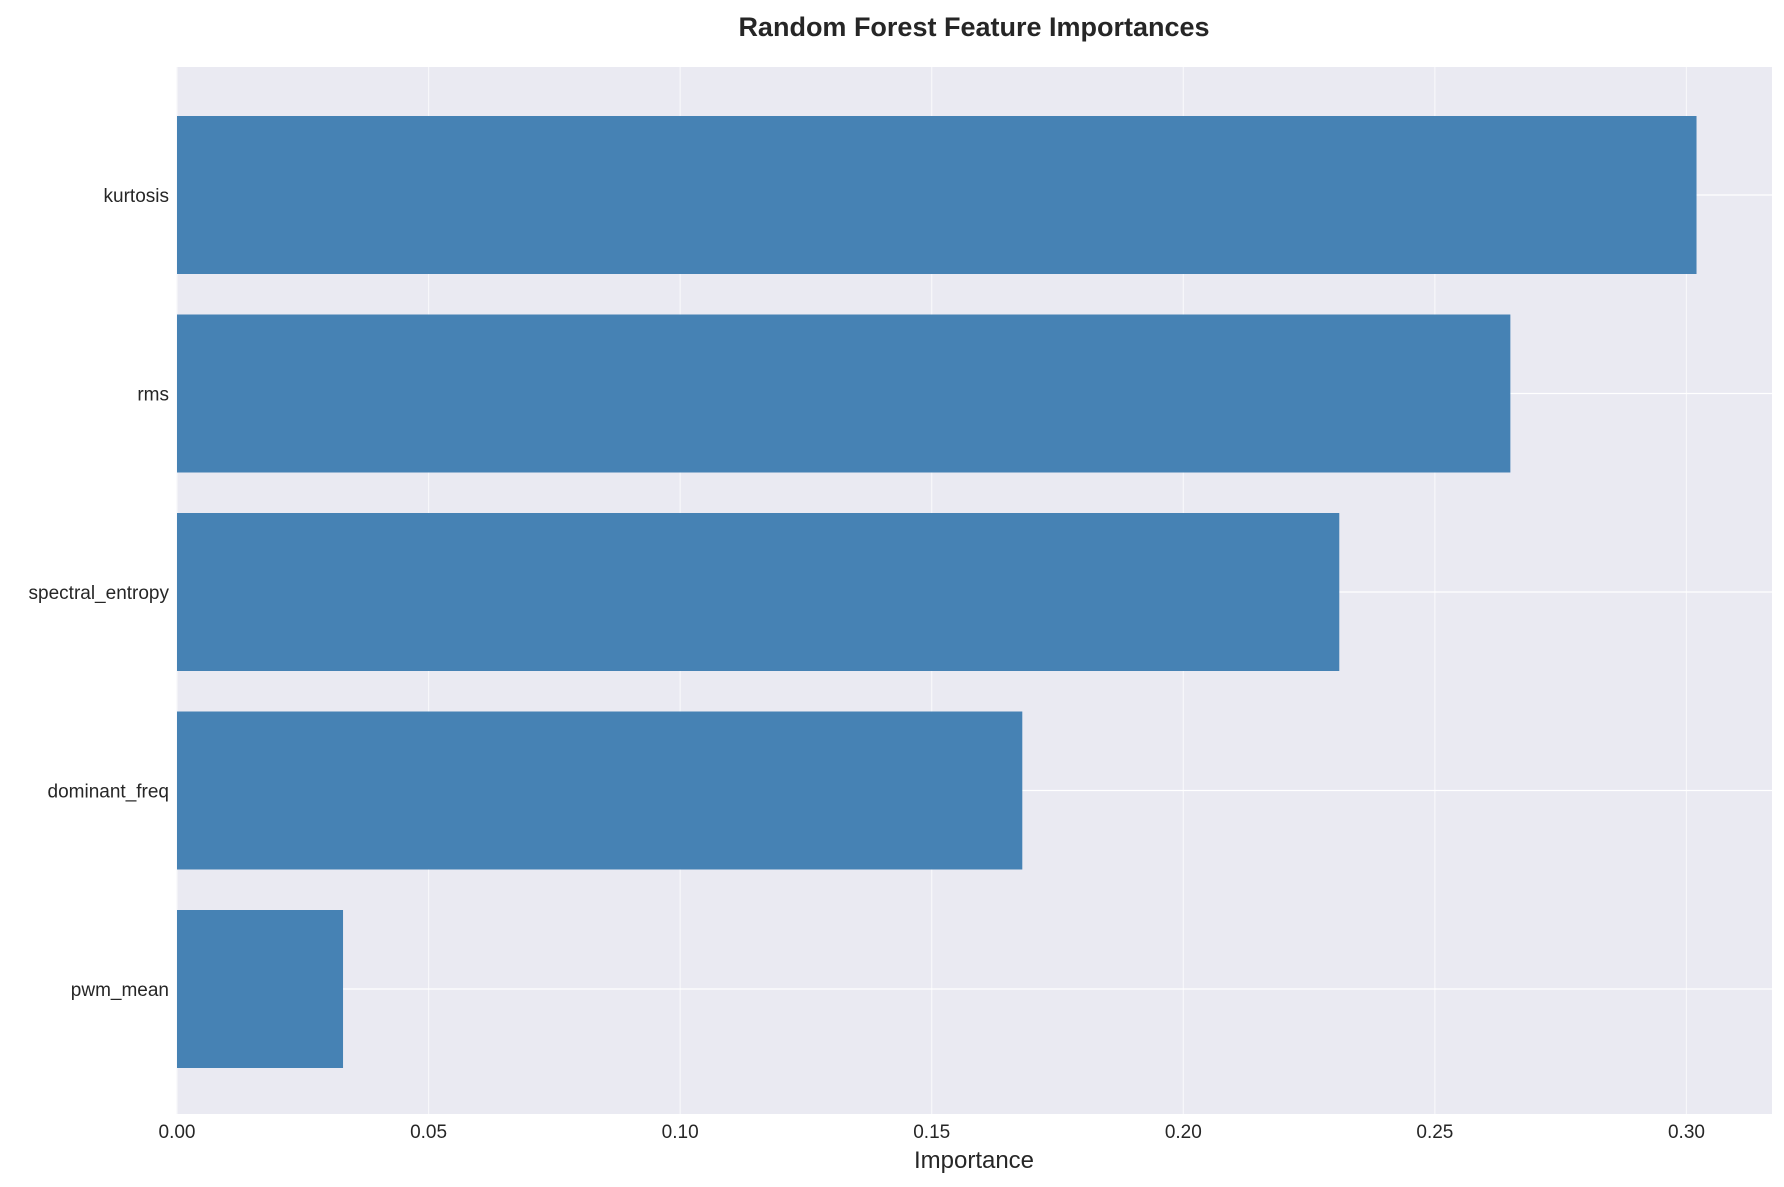 The height and width of the screenshot is (1187, 1784). Describe the element at coordinates (177, 1132) in the screenshot. I see `x-tick-label: 0.00` at that location.